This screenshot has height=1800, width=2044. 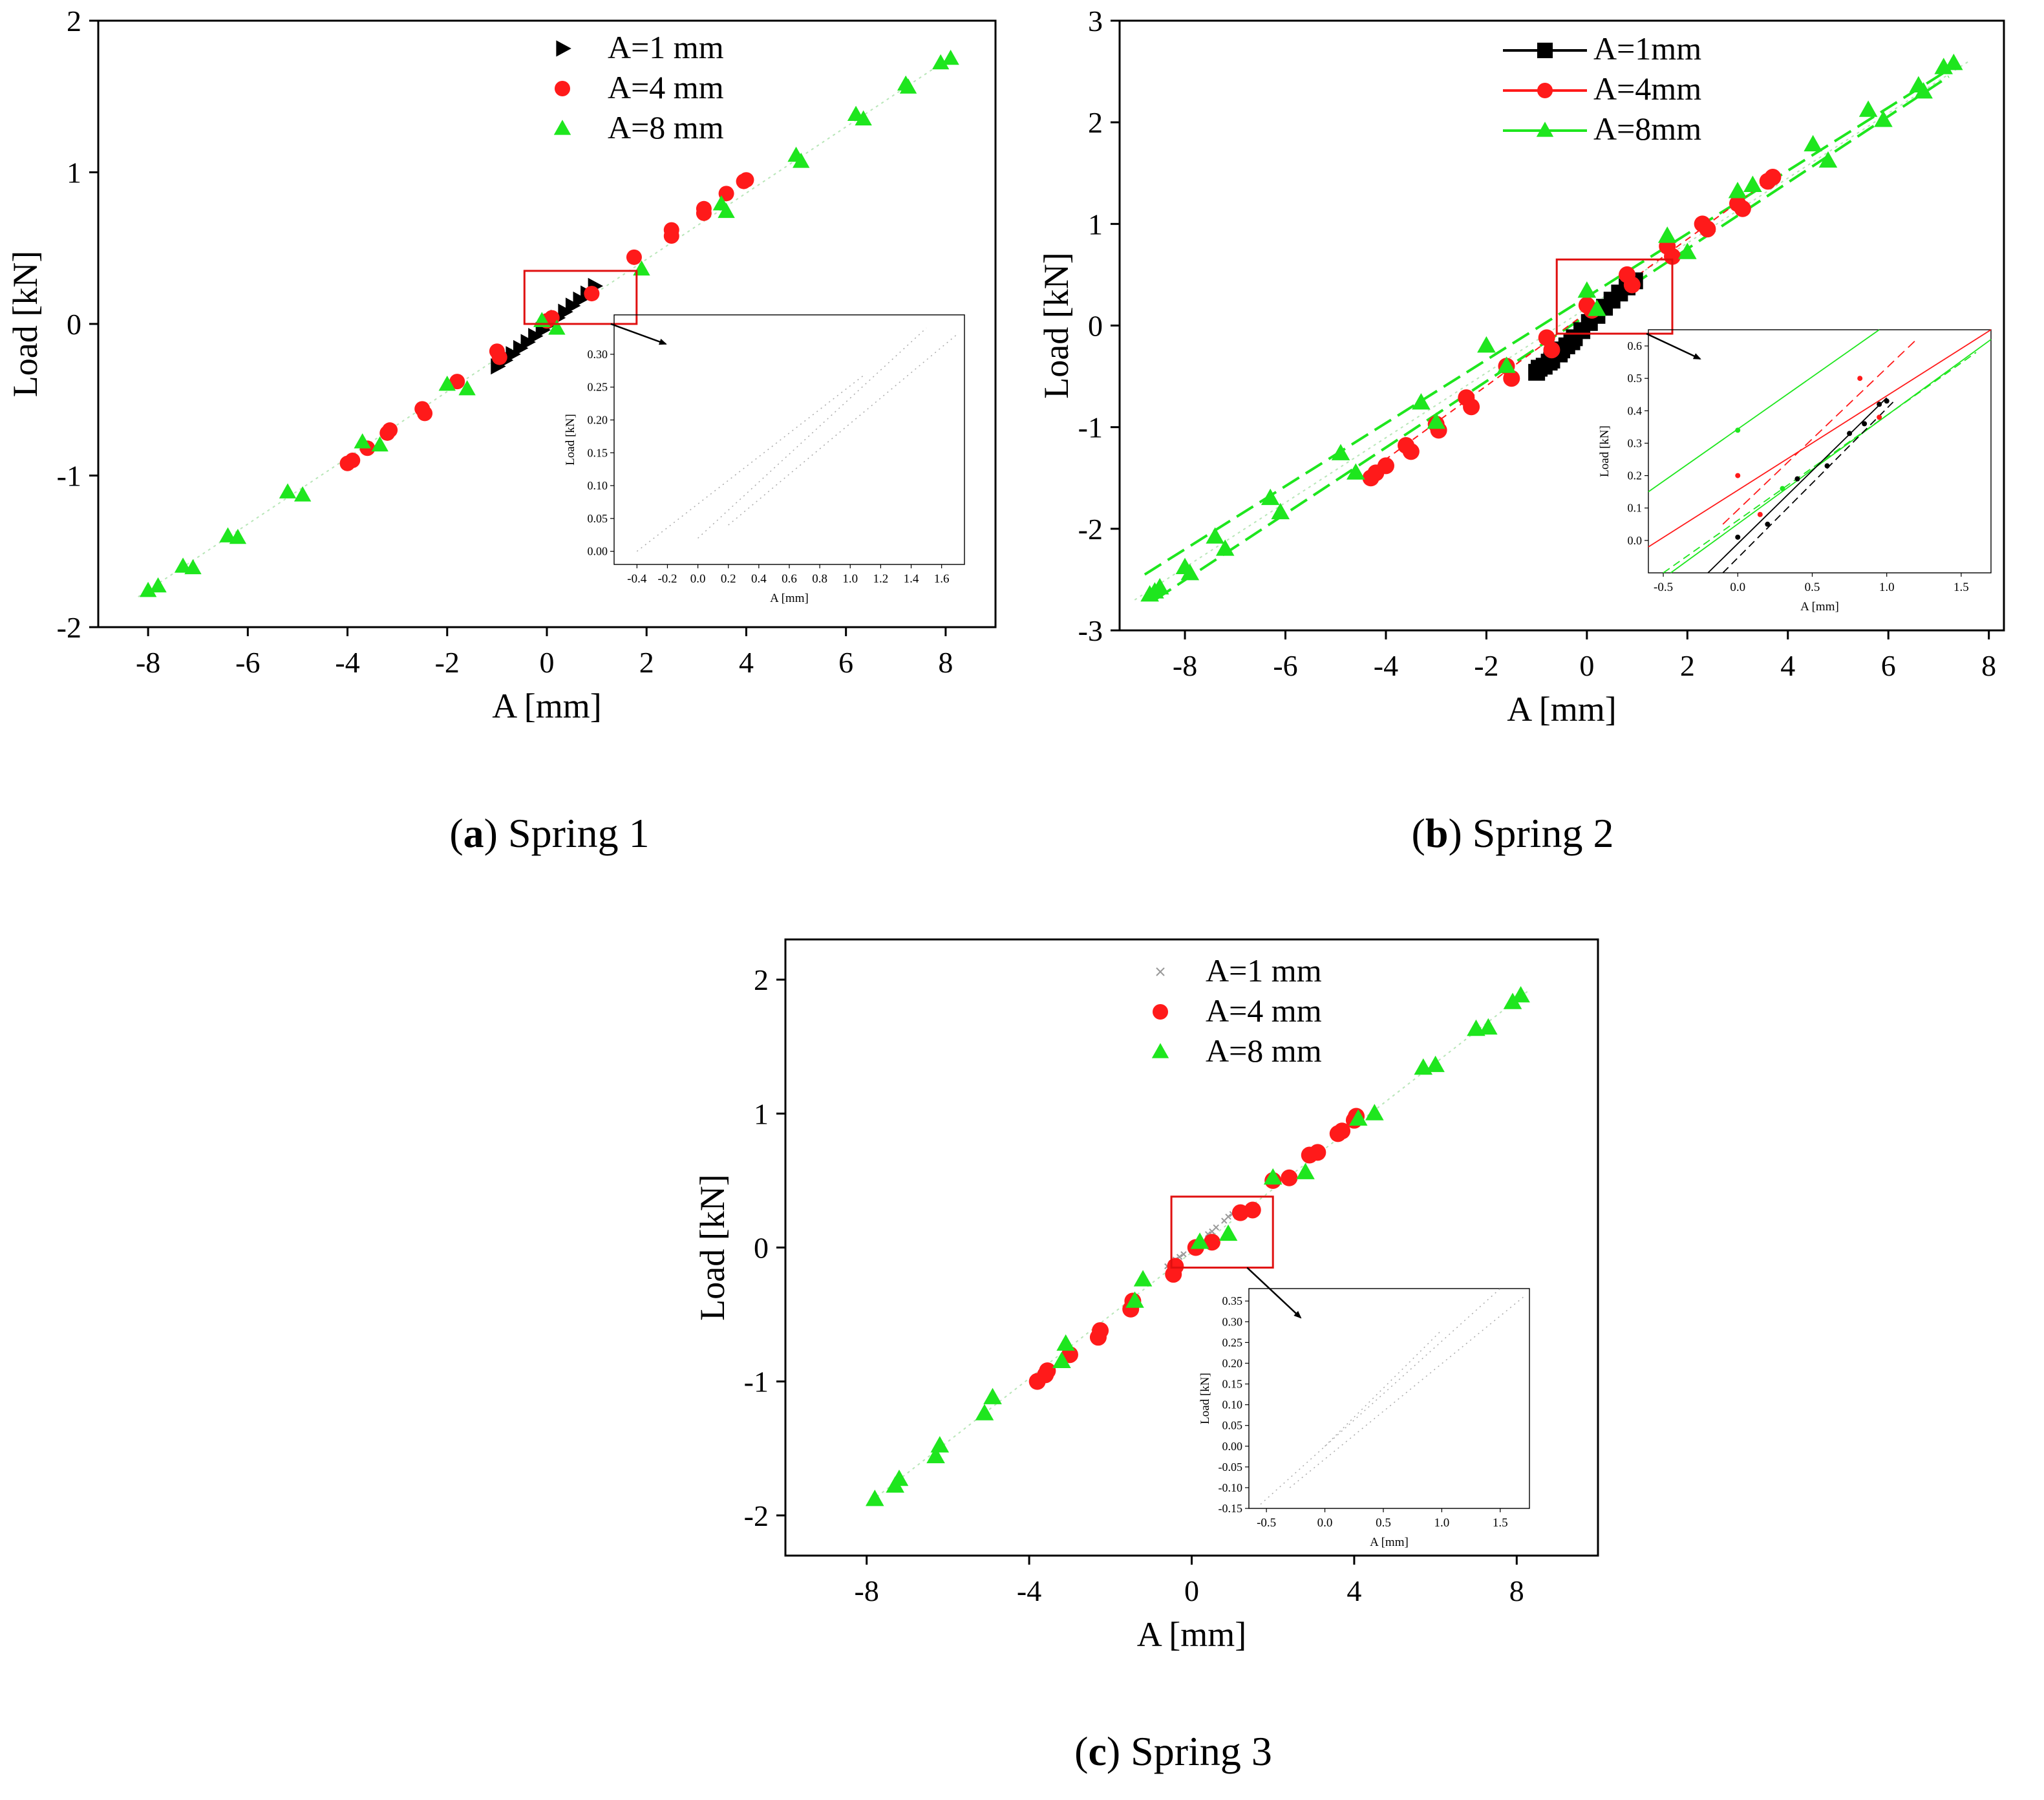 I want to click on inset-frame-a, so click(x=789, y=439).